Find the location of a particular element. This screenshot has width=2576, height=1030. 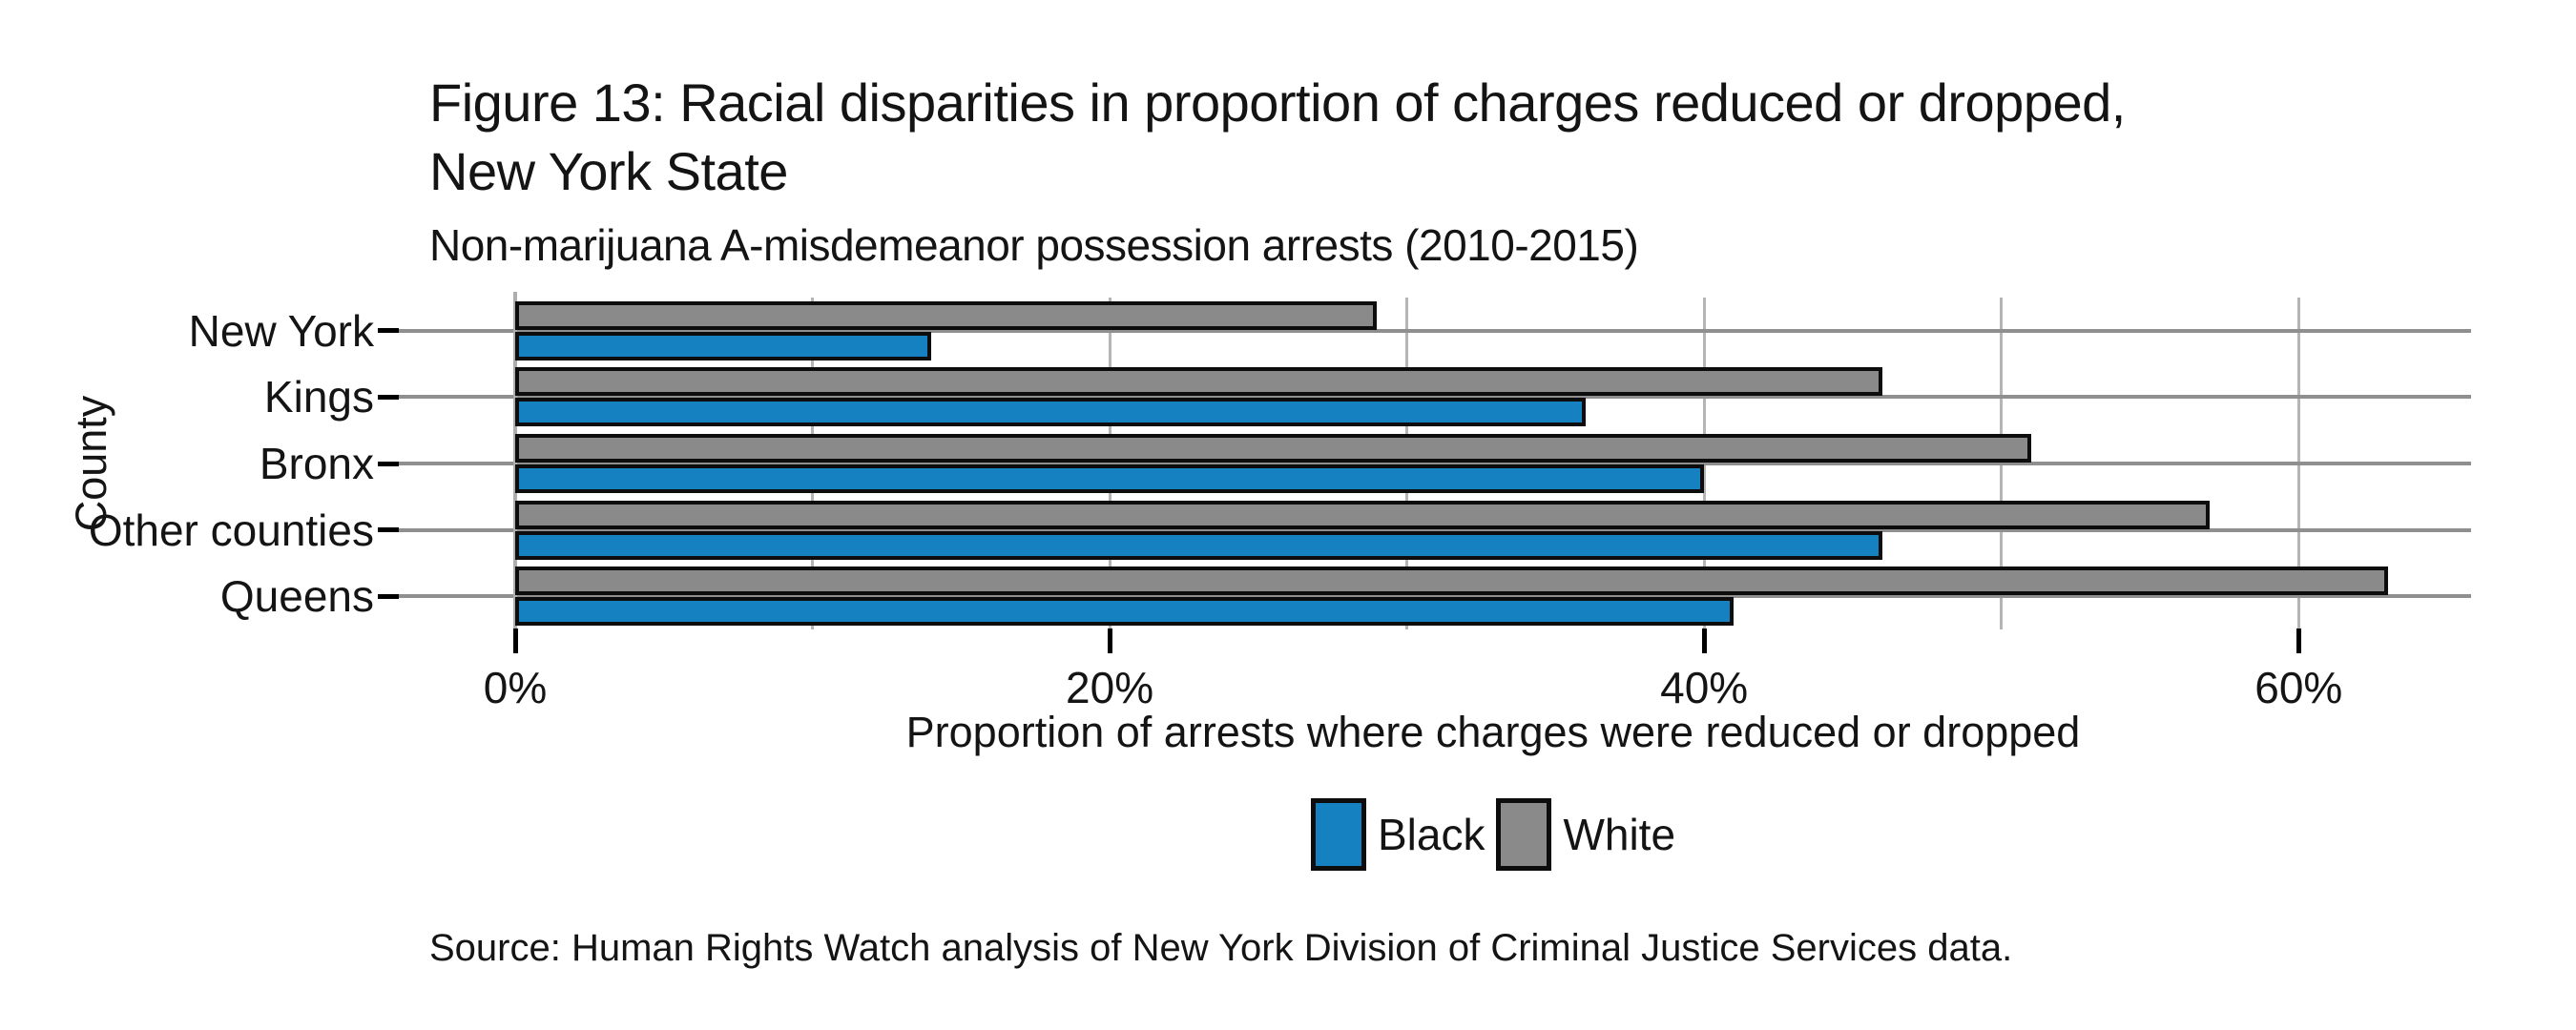

bar-white-queens is located at coordinates (1451, 581).